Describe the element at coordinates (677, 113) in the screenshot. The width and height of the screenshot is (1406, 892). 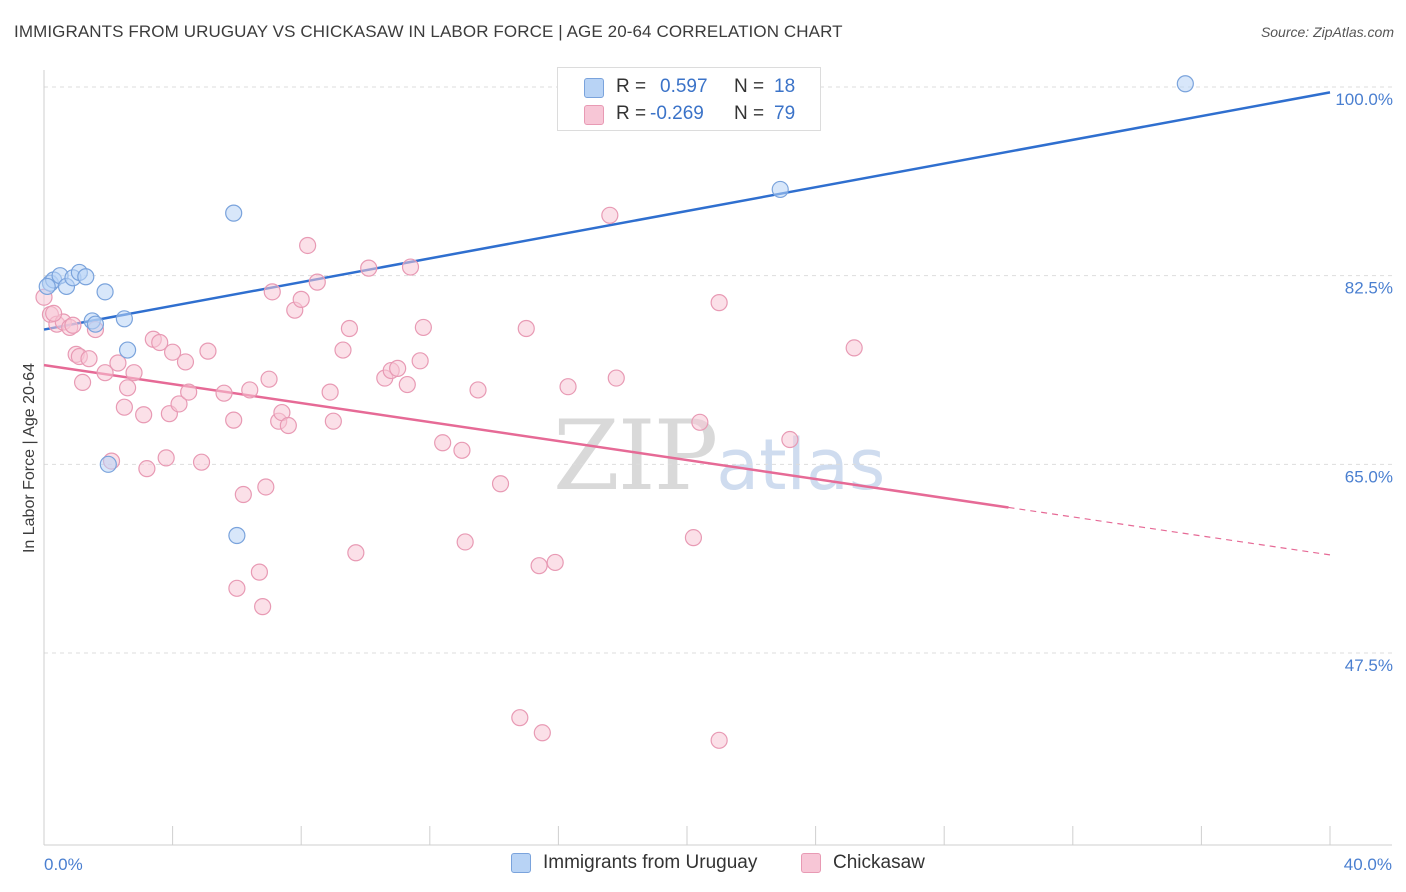
I see `r-value: -0.269` at that location.